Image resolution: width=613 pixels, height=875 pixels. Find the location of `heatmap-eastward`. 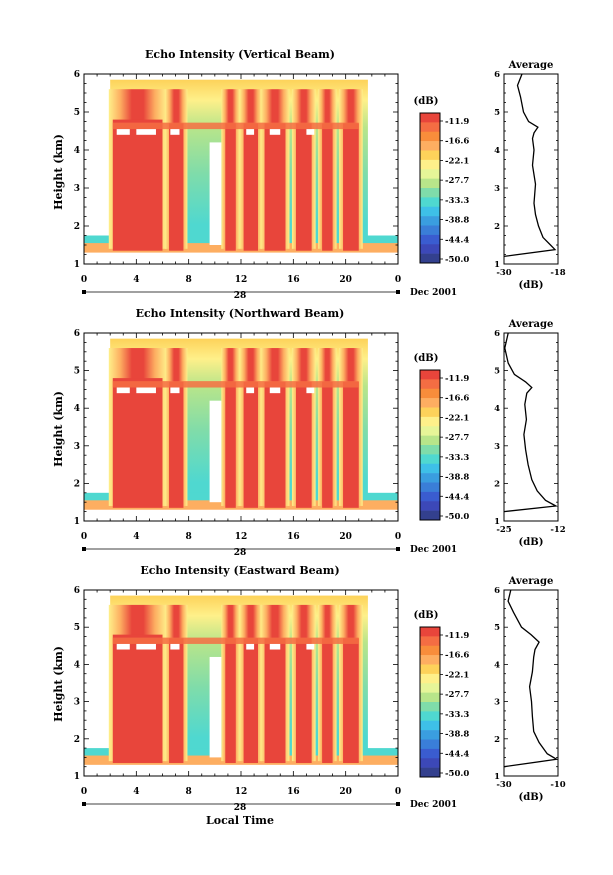

heatmap-eastward is located at coordinates (241, 683).